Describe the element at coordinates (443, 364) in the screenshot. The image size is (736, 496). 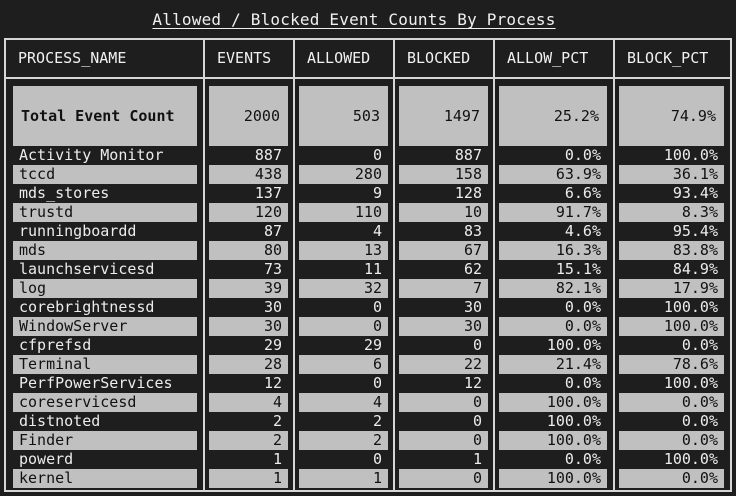
I see `blocked-cell: 22` at that location.